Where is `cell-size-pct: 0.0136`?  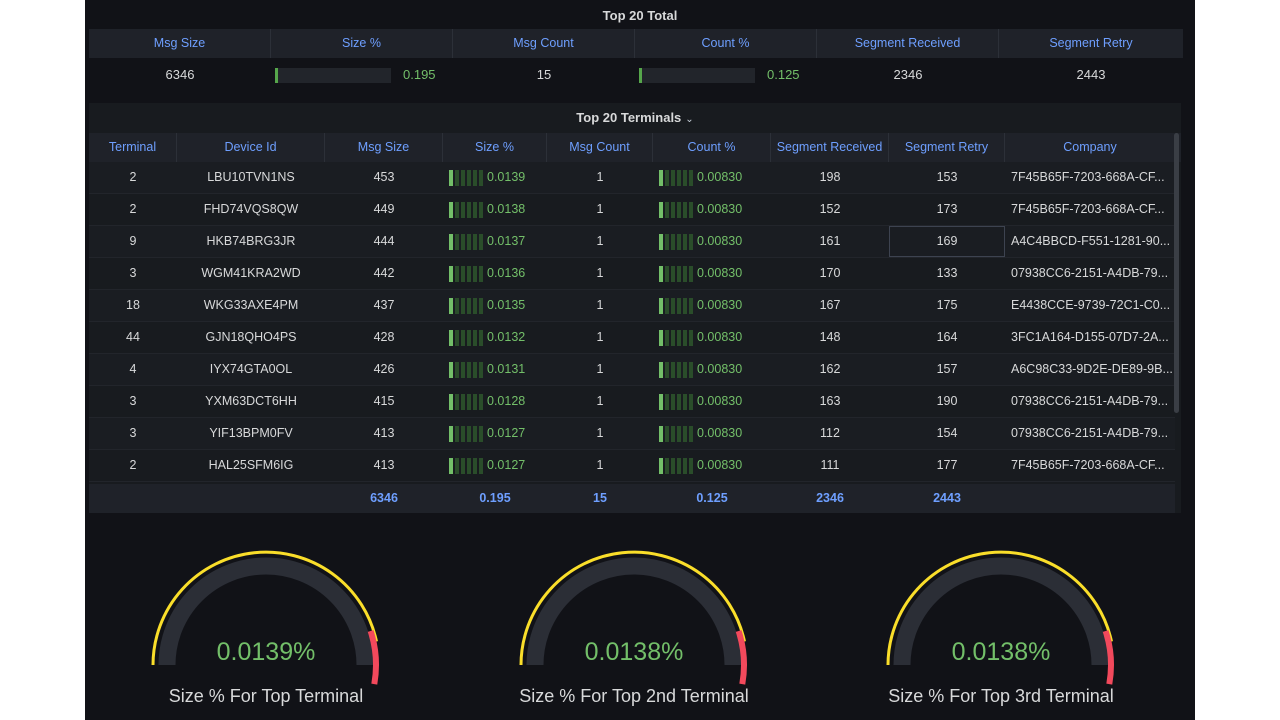 cell-size-pct: 0.0136 is located at coordinates (506, 273).